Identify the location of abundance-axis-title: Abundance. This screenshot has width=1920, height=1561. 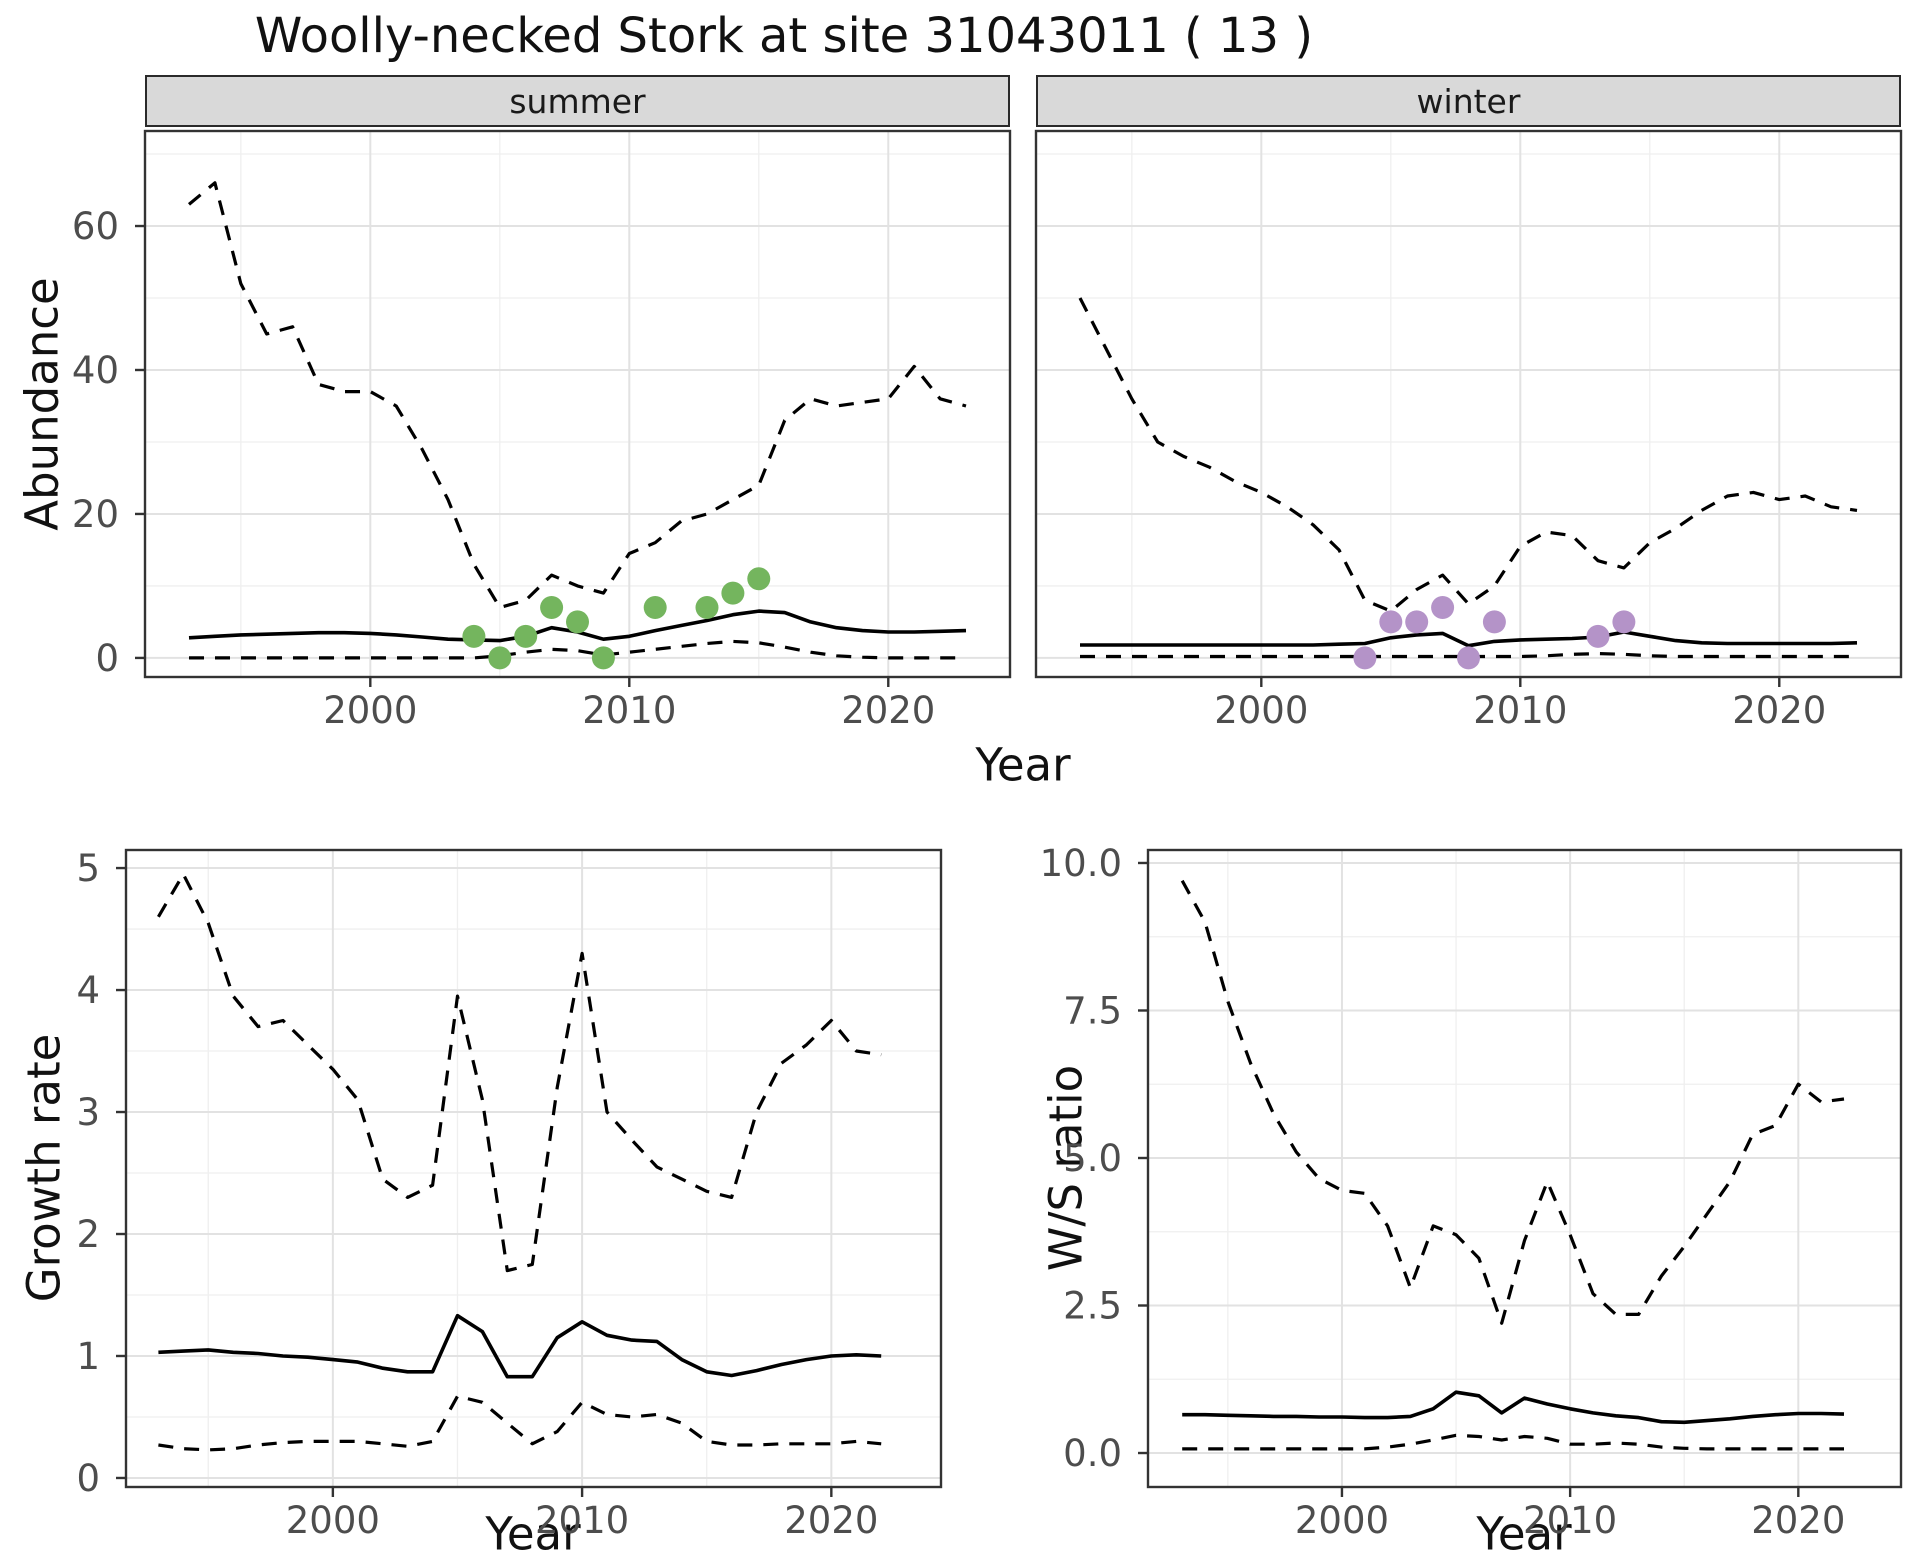
(42, 404).